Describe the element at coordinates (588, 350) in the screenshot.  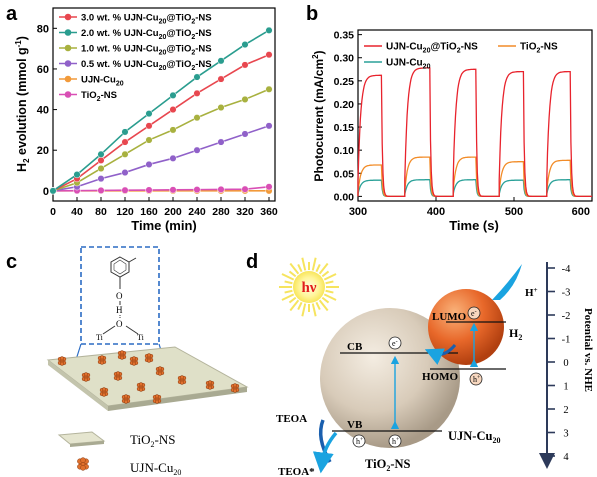
I see `potential-axis-label: Potential vs. NHE` at that location.